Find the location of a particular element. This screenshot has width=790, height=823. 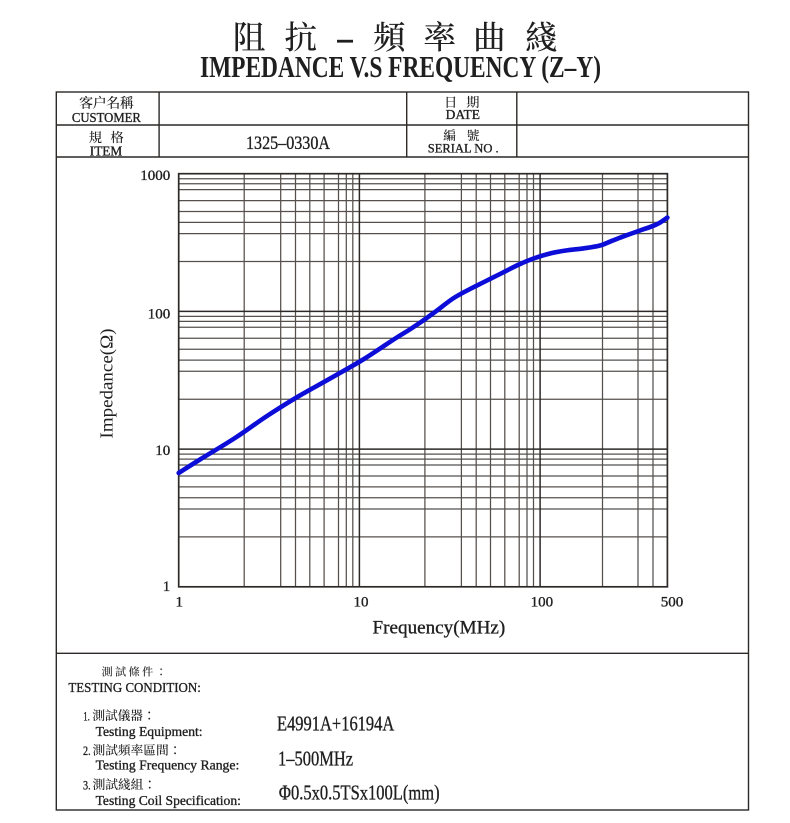

svg-text: 500 is located at coordinates (672, 602).